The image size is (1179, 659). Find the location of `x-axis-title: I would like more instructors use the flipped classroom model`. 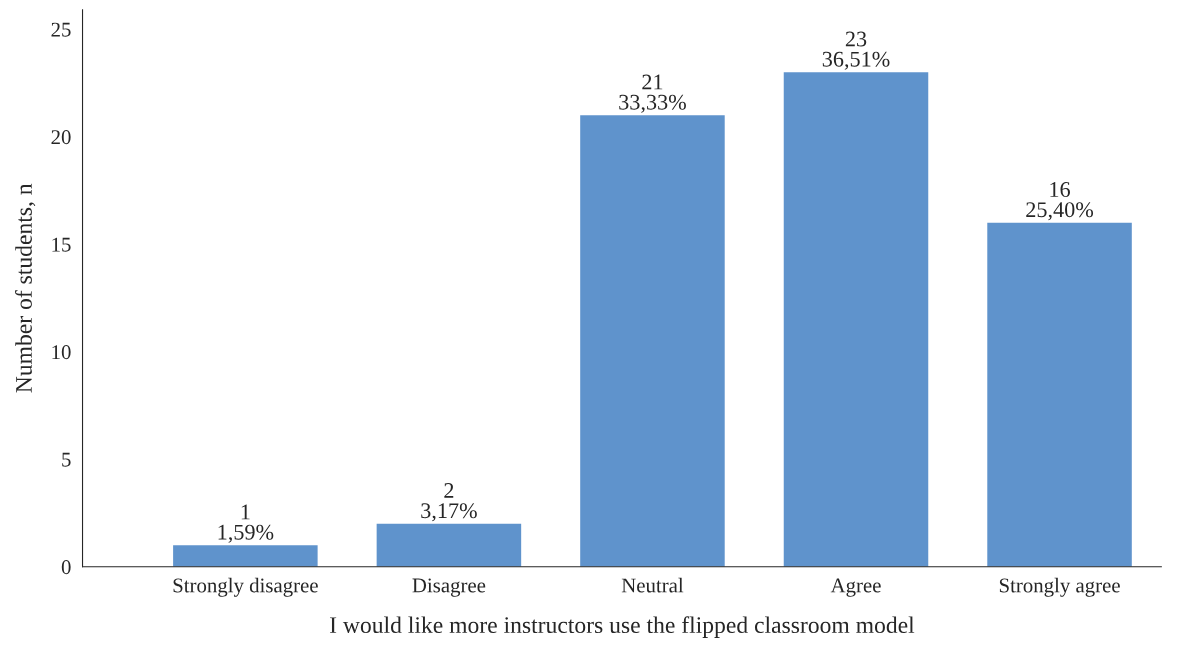

x-axis-title: I would like more instructors use the flipped classroom model is located at coordinates (622, 627).